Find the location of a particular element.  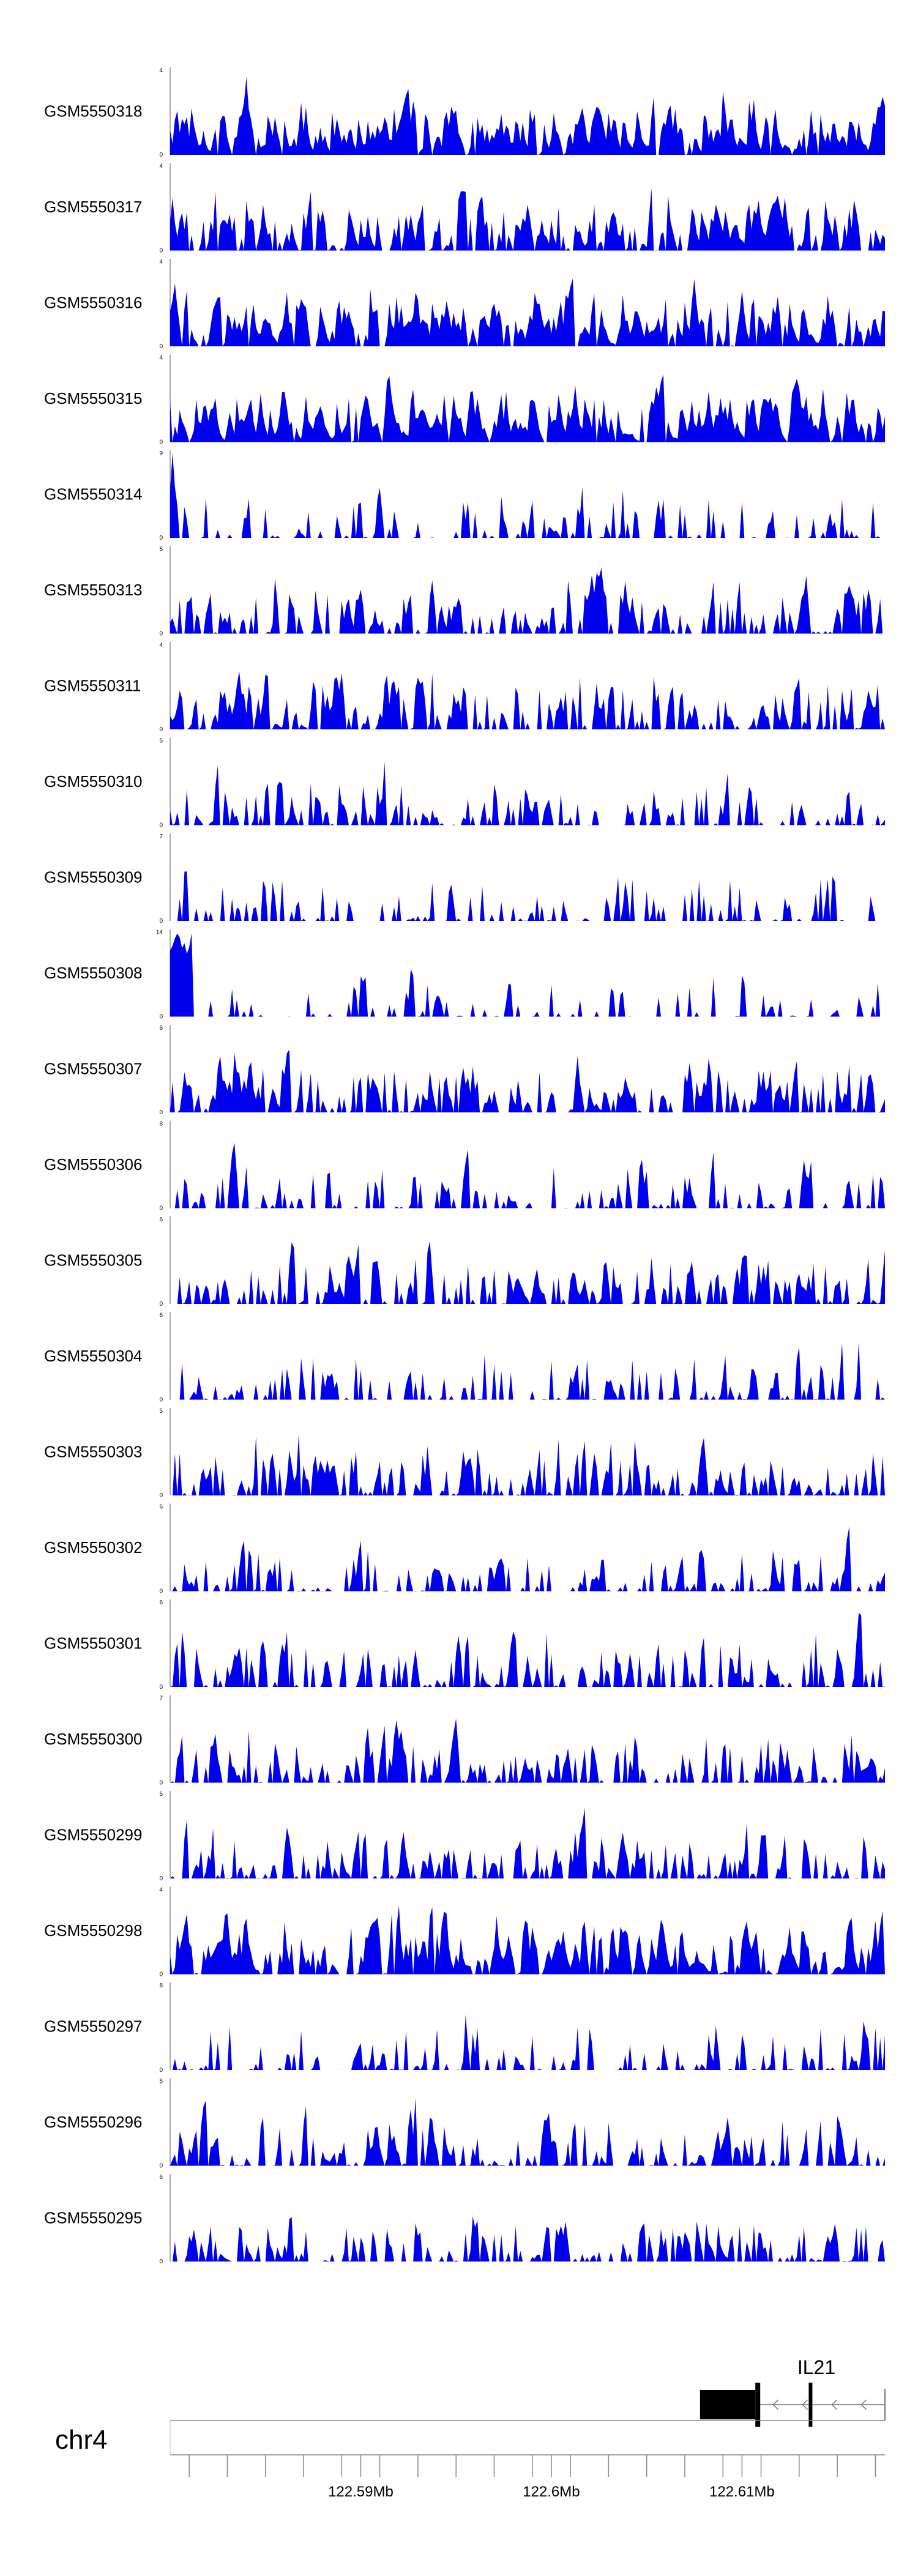

track-label: GSM5550303 is located at coordinates (93, 1452).